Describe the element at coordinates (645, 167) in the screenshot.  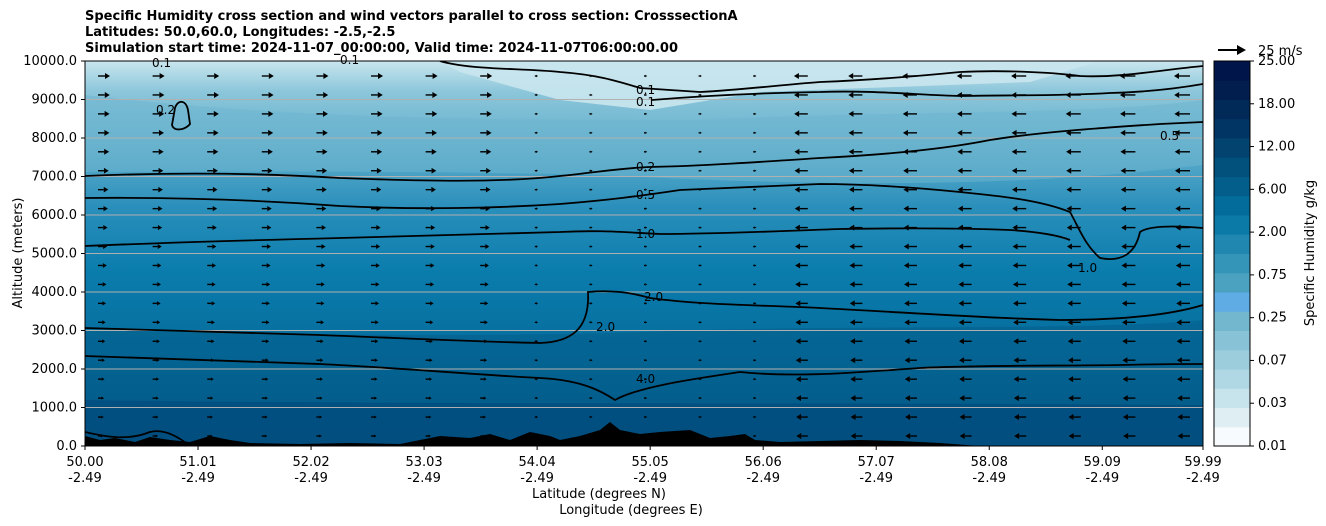
I see `contour-label-0.2: 0.2` at that location.